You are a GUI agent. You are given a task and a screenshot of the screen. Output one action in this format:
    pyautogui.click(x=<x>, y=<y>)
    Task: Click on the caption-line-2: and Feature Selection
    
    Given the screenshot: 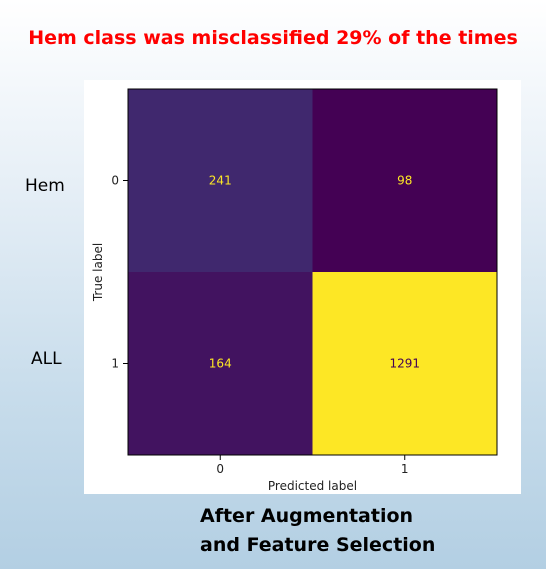 What is the action you would take?
    pyautogui.click(x=318, y=545)
    